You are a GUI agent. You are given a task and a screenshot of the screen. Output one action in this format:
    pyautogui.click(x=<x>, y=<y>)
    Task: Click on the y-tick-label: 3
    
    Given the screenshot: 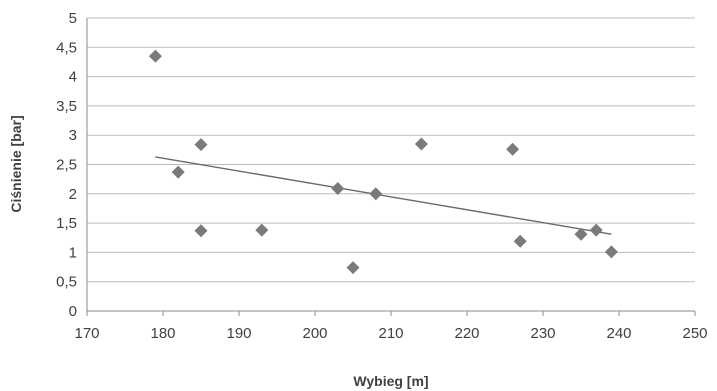 What is the action you would take?
    pyautogui.click(x=73, y=135)
    